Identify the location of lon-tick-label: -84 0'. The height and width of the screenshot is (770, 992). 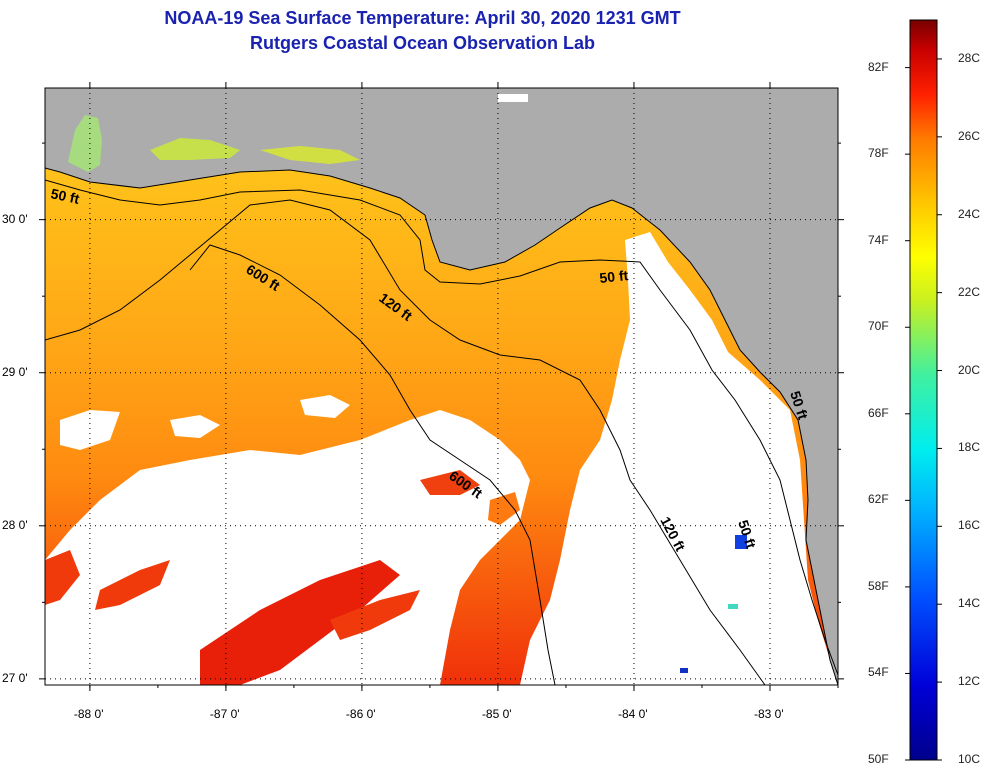
(632, 714).